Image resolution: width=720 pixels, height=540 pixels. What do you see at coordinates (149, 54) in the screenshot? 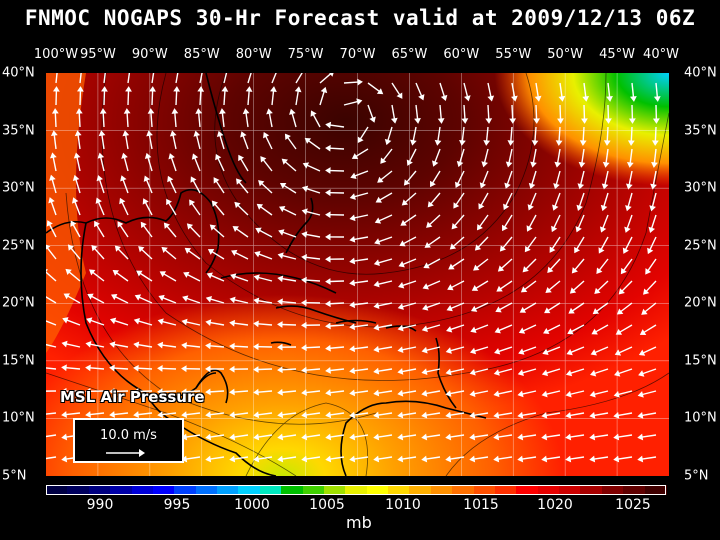
I see `longitude-label: 90°W` at bounding box center [149, 54].